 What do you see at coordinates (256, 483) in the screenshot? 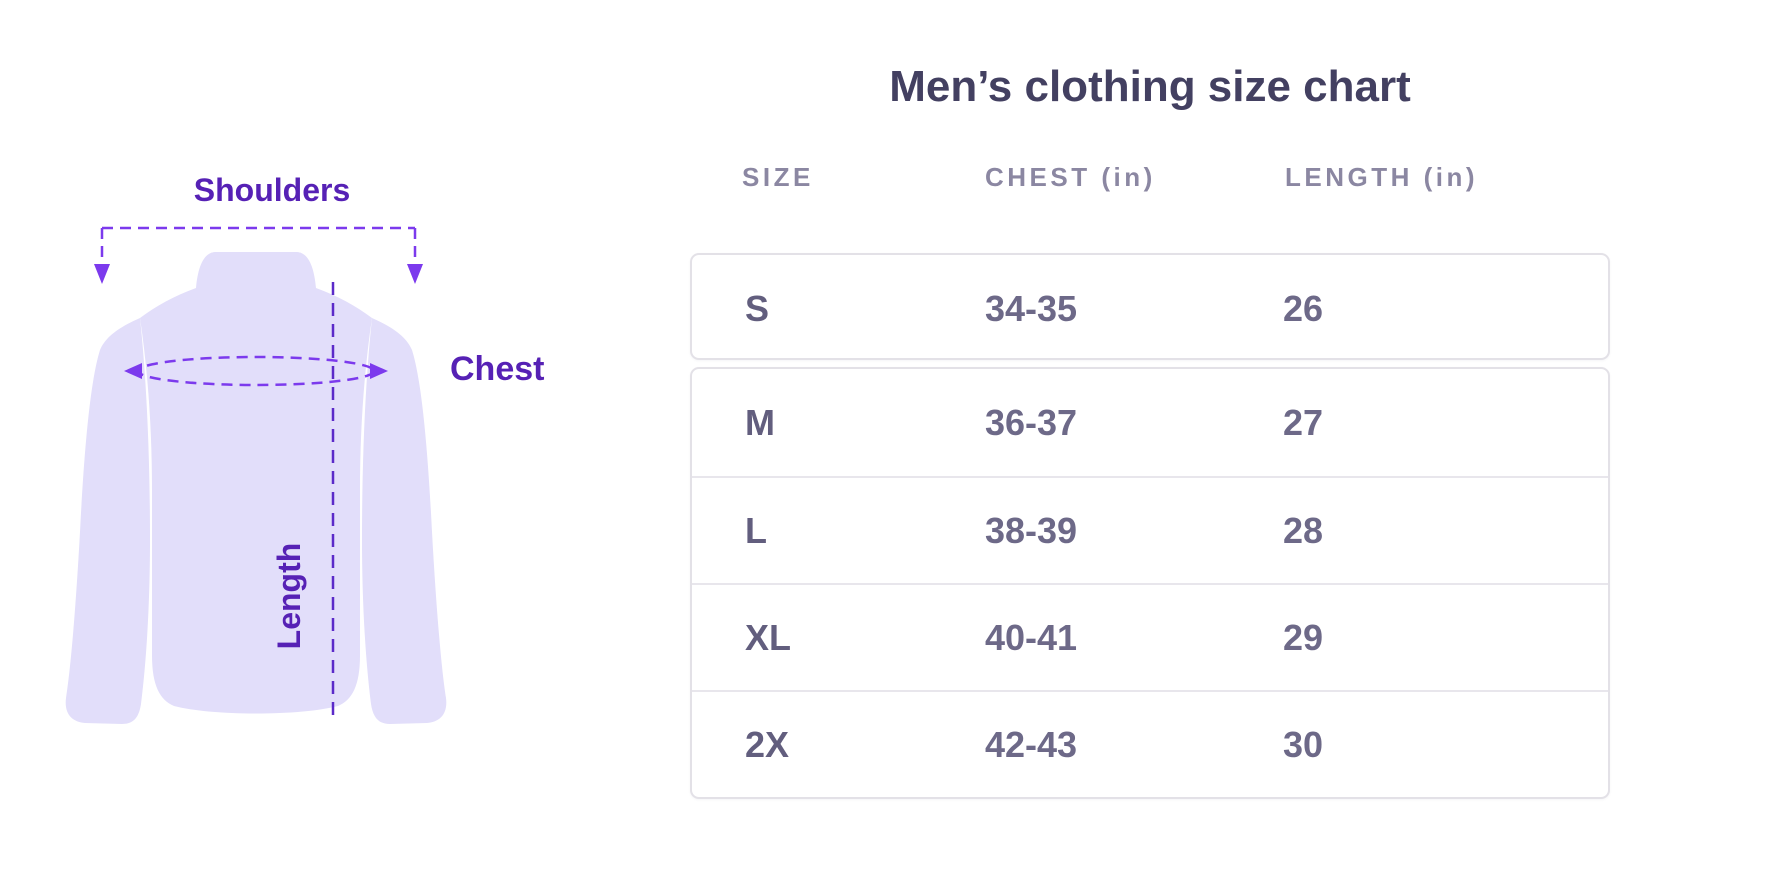
I see `shirt-body-shape` at bounding box center [256, 483].